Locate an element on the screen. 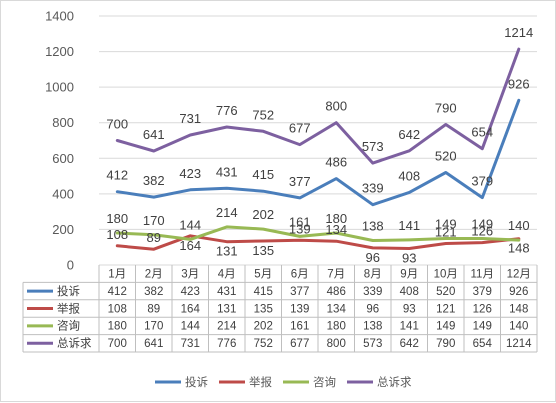 Image resolution: width=556 pixels, height=403 pixels. table-cell: 431 is located at coordinates (226, 292).